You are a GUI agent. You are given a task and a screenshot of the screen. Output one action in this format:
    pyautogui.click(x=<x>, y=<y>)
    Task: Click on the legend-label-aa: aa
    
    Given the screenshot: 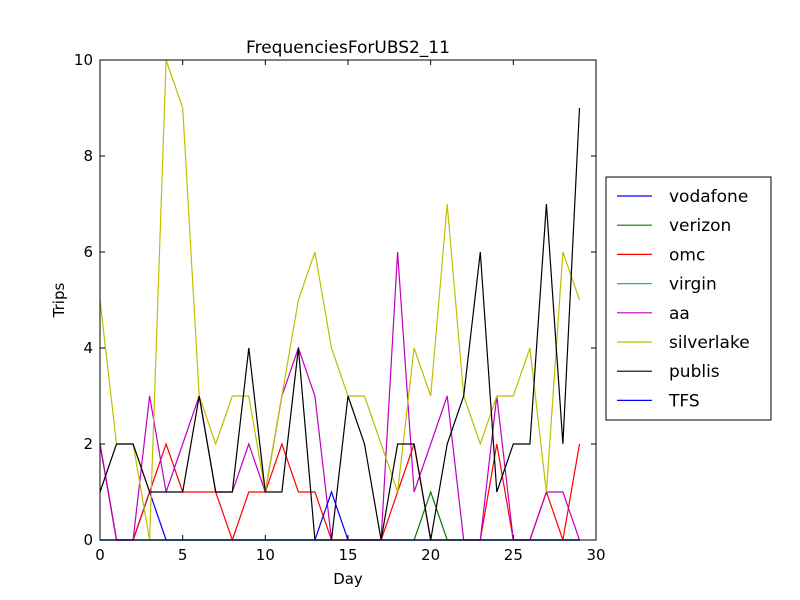 What is the action you would take?
    pyautogui.click(x=679, y=314)
    